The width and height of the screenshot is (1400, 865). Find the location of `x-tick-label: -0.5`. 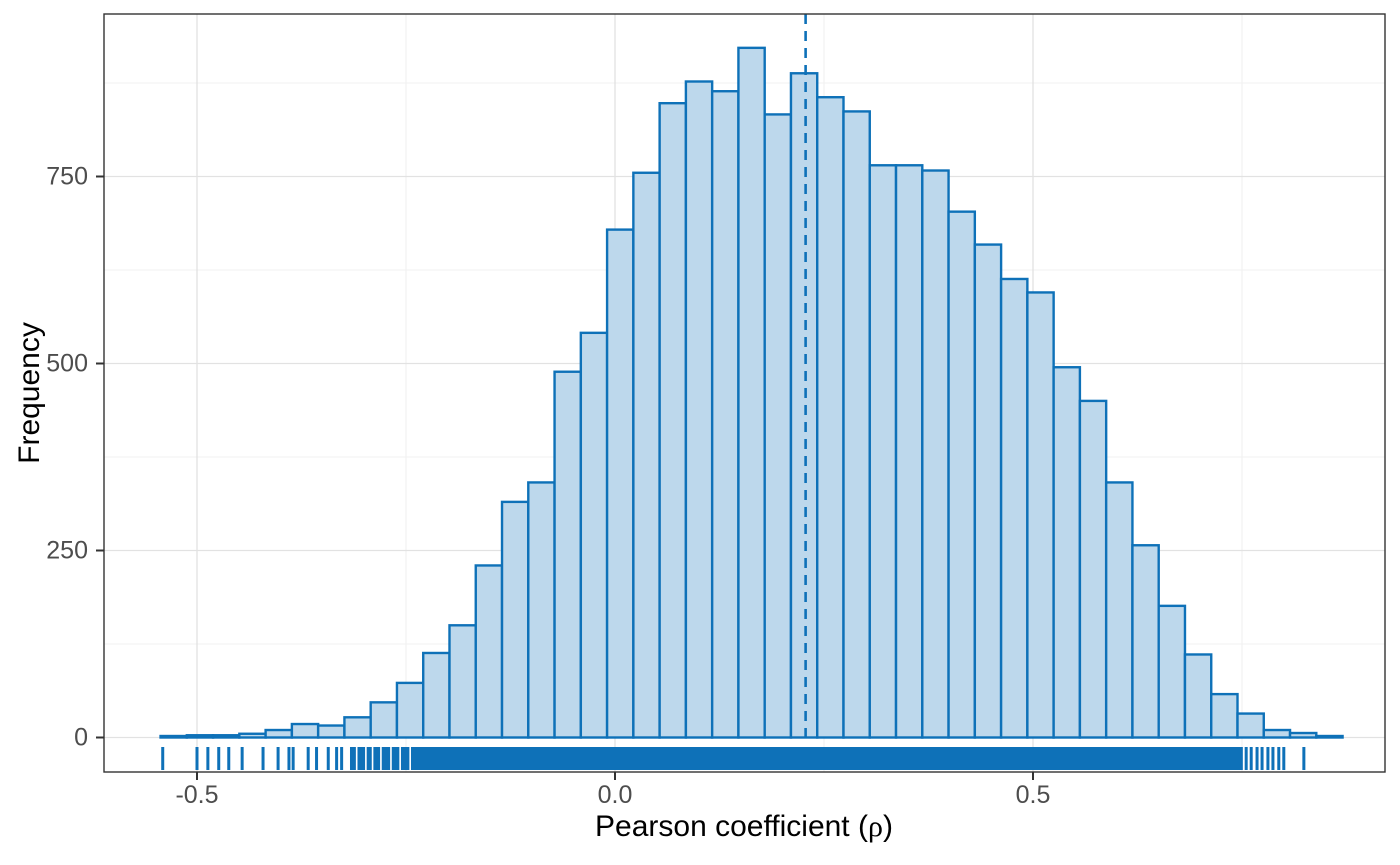

x-tick-label: -0.5 is located at coordinates (197, 795).